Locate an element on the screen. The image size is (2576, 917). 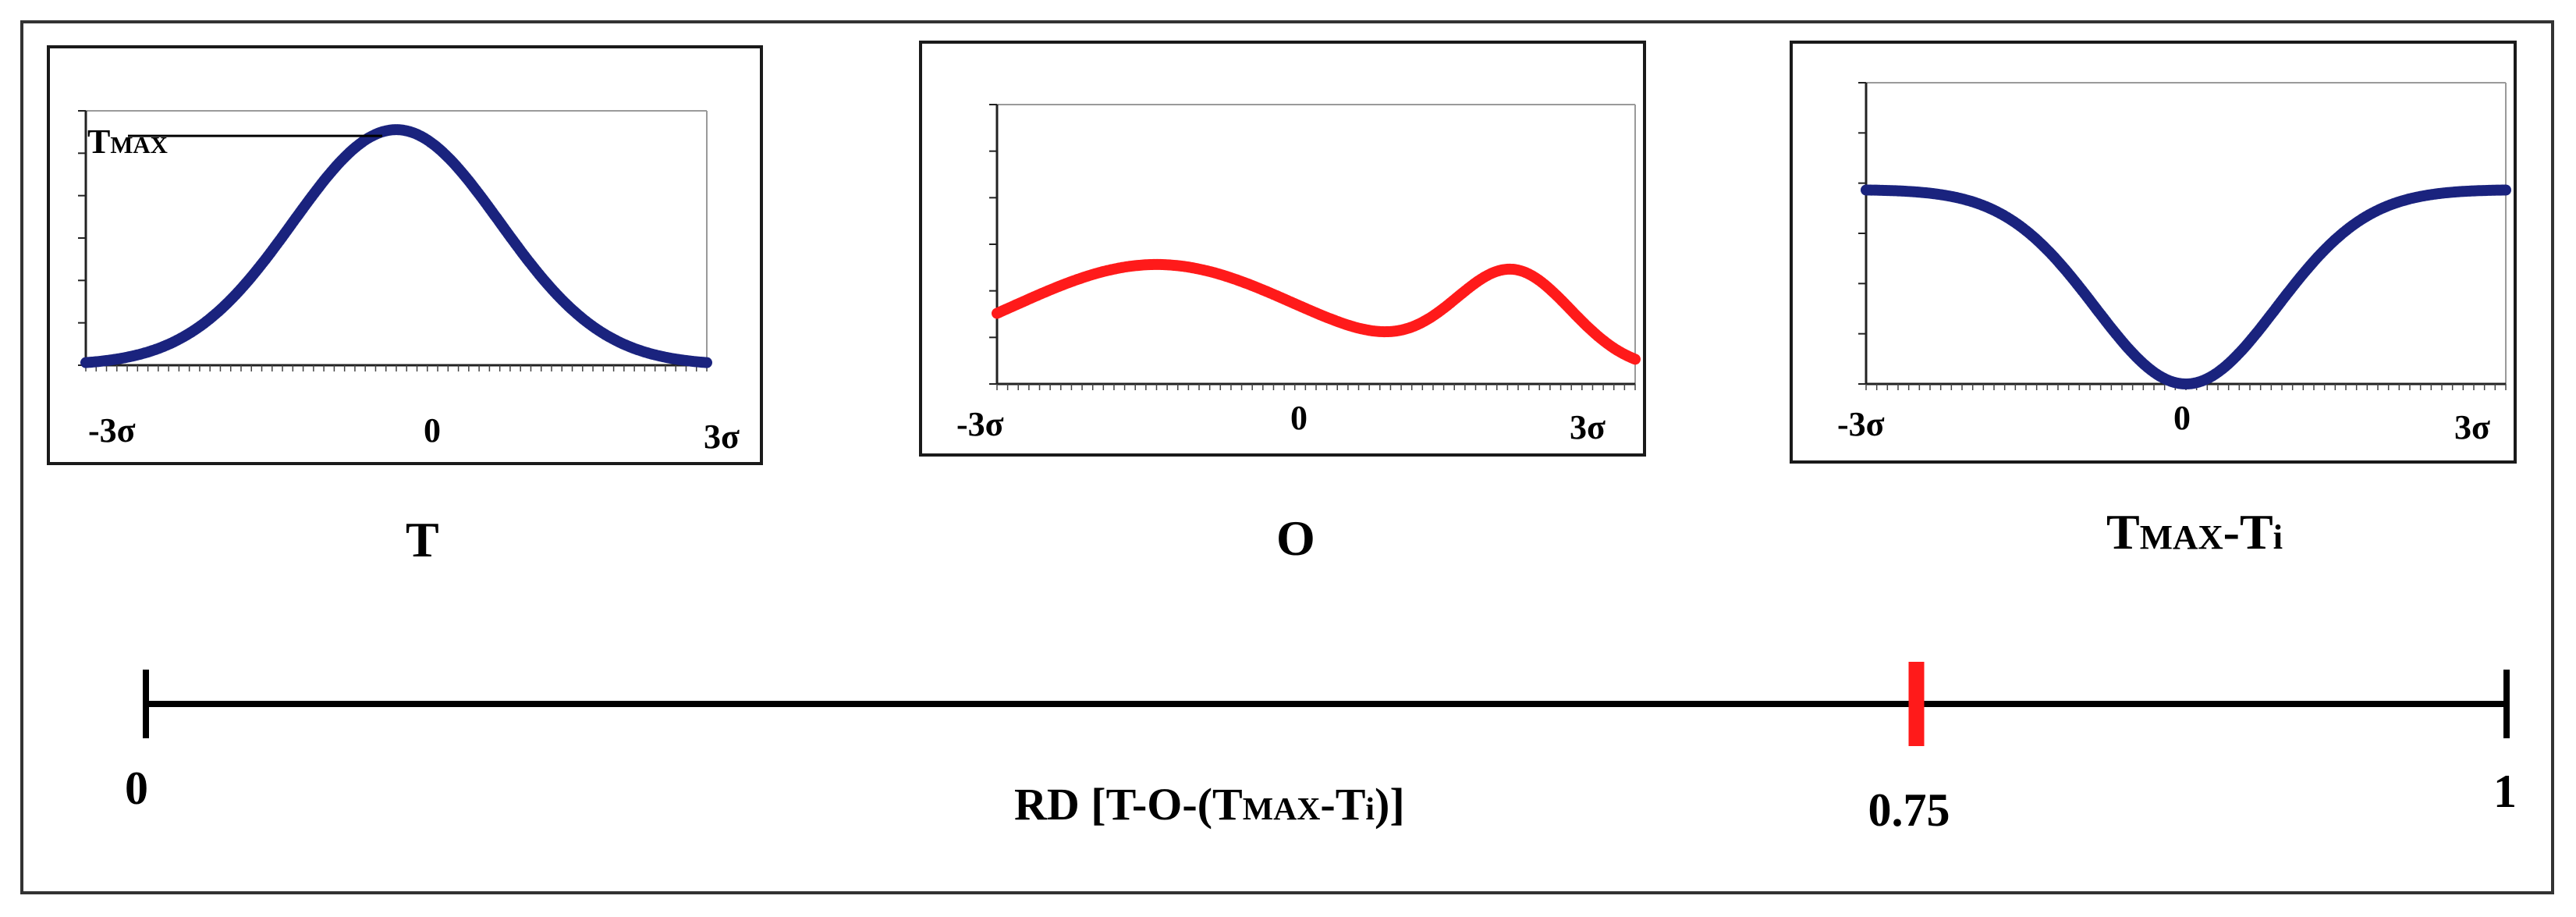
chart-tmax-minus-ti-tick-left: -3σ is located at coordinates (1861, 424).